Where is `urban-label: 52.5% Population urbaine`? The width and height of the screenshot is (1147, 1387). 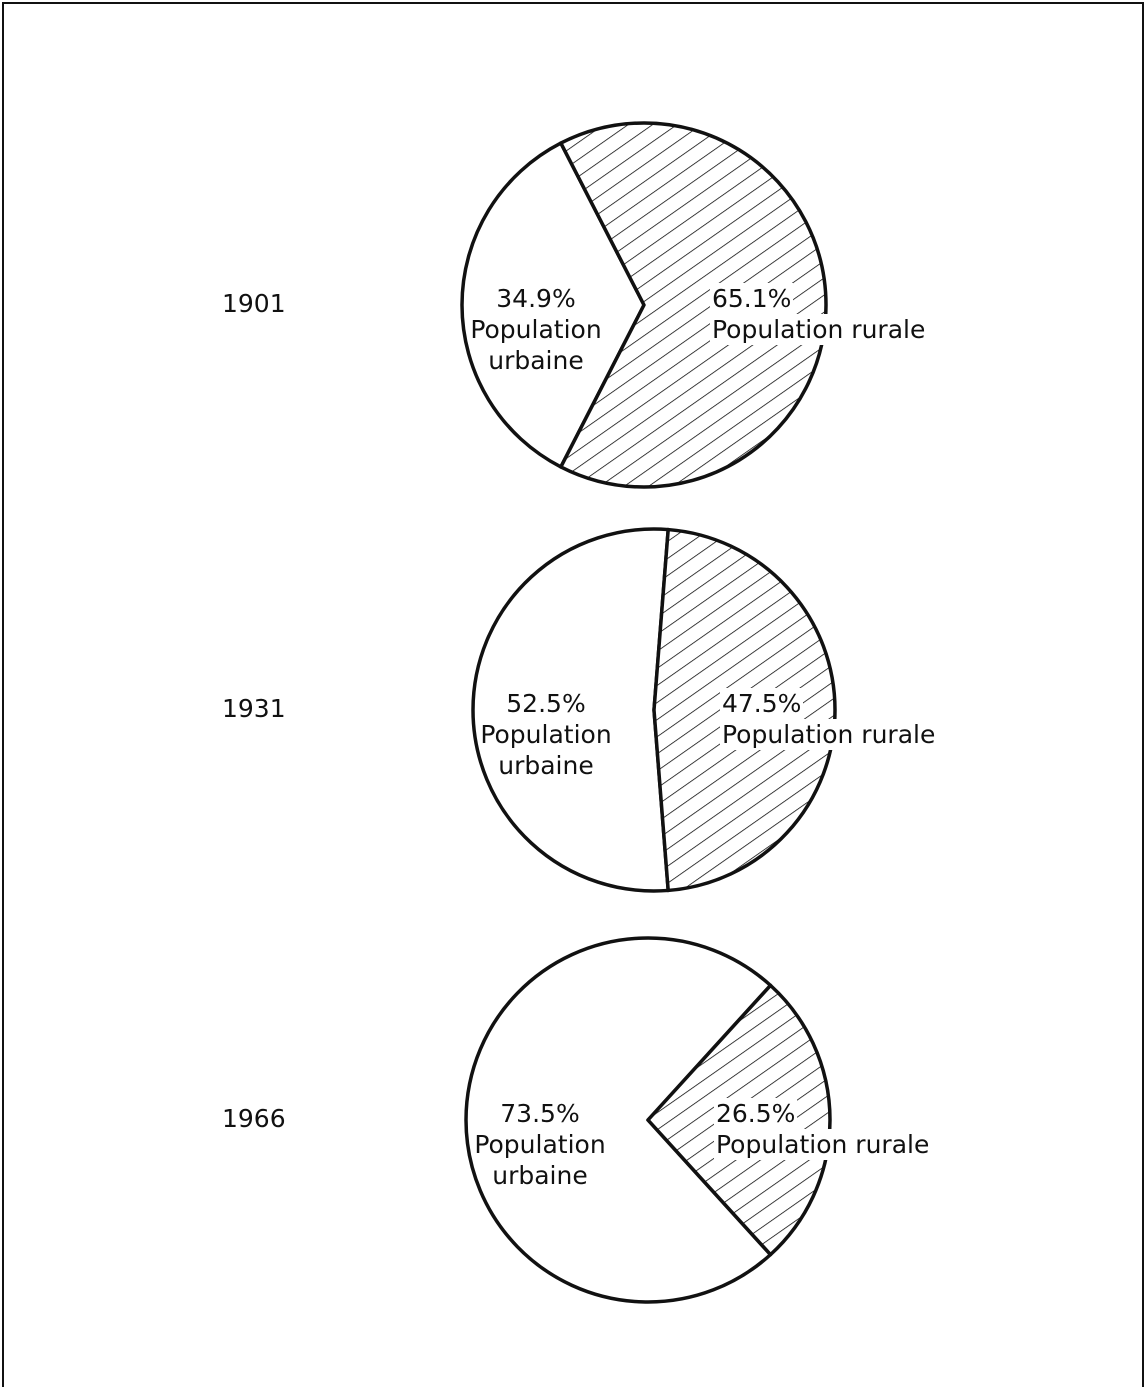 urban-label: 52.5% Population urbaine is located at coordinates (546, 734).